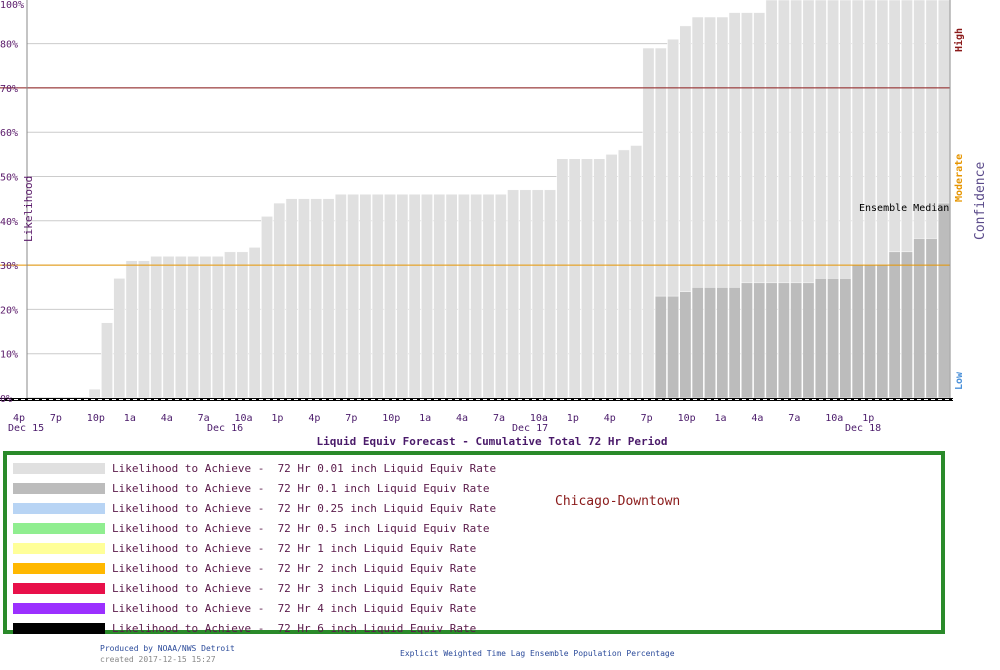  What do you see at coordinates (539, 418) in the screenshot?
I see `x-hour-label: 10a` at bounding box center [539, 418].